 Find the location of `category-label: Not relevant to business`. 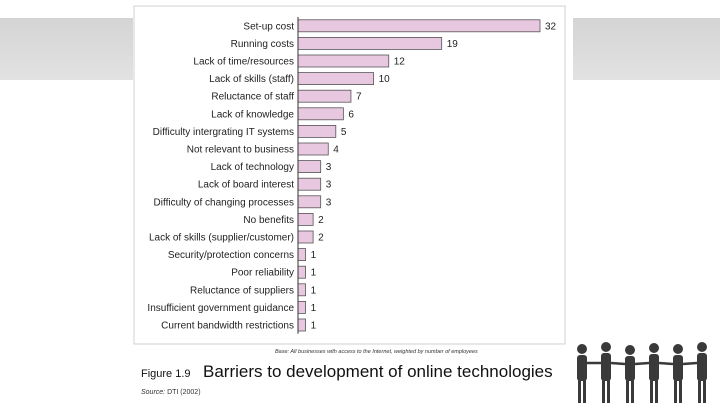

category-label: Not relevant to business is located at coordinates (240, 150).